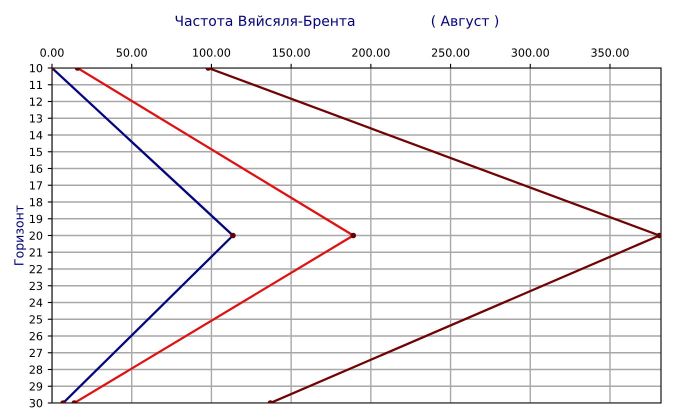  What do you see at coordinates (36, 336) in the screenshot?
I see `y-tick-label: 26` at bounding box center [36, 336].